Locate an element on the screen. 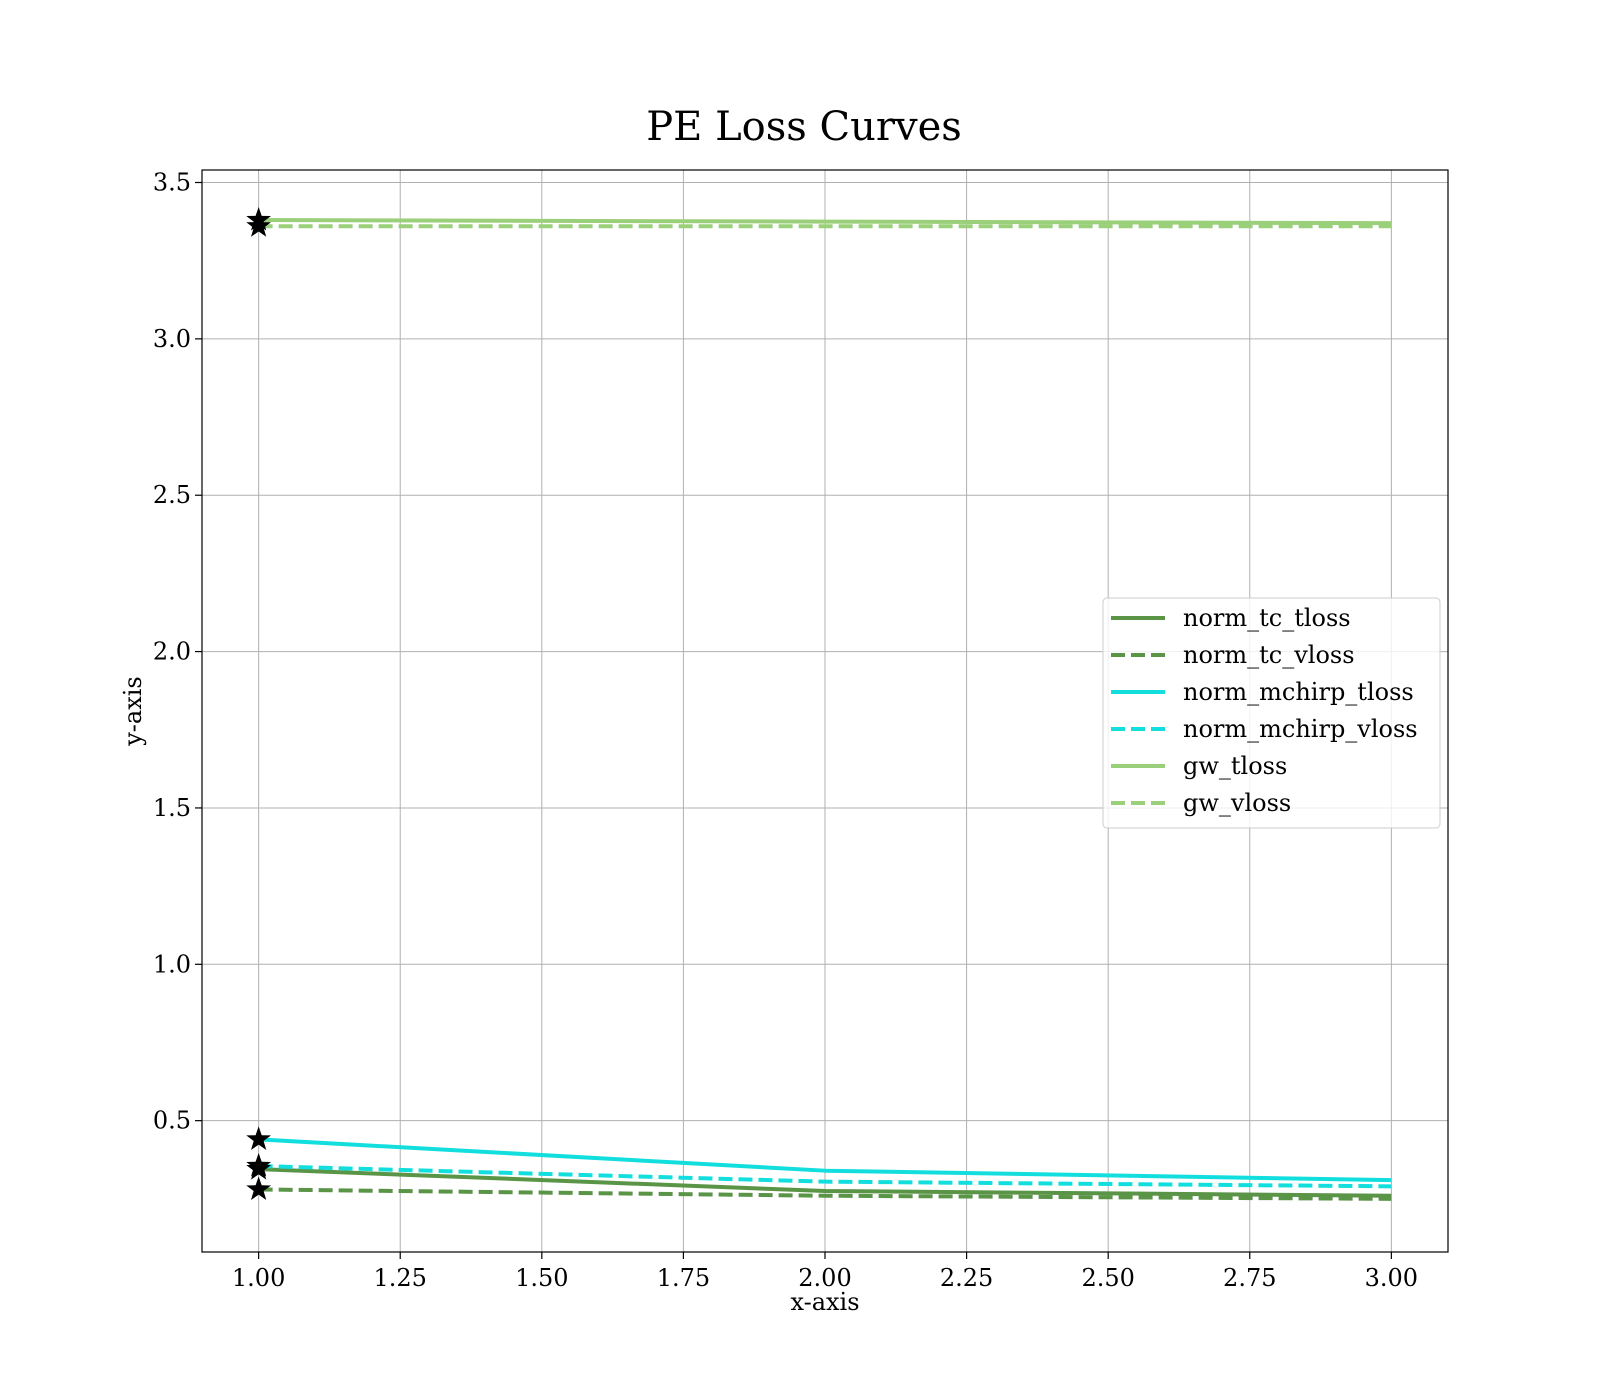 The width and height of the screenshot is (1600, 1400). y-tick-label: 3.5 is located at coordinates (172, 183).